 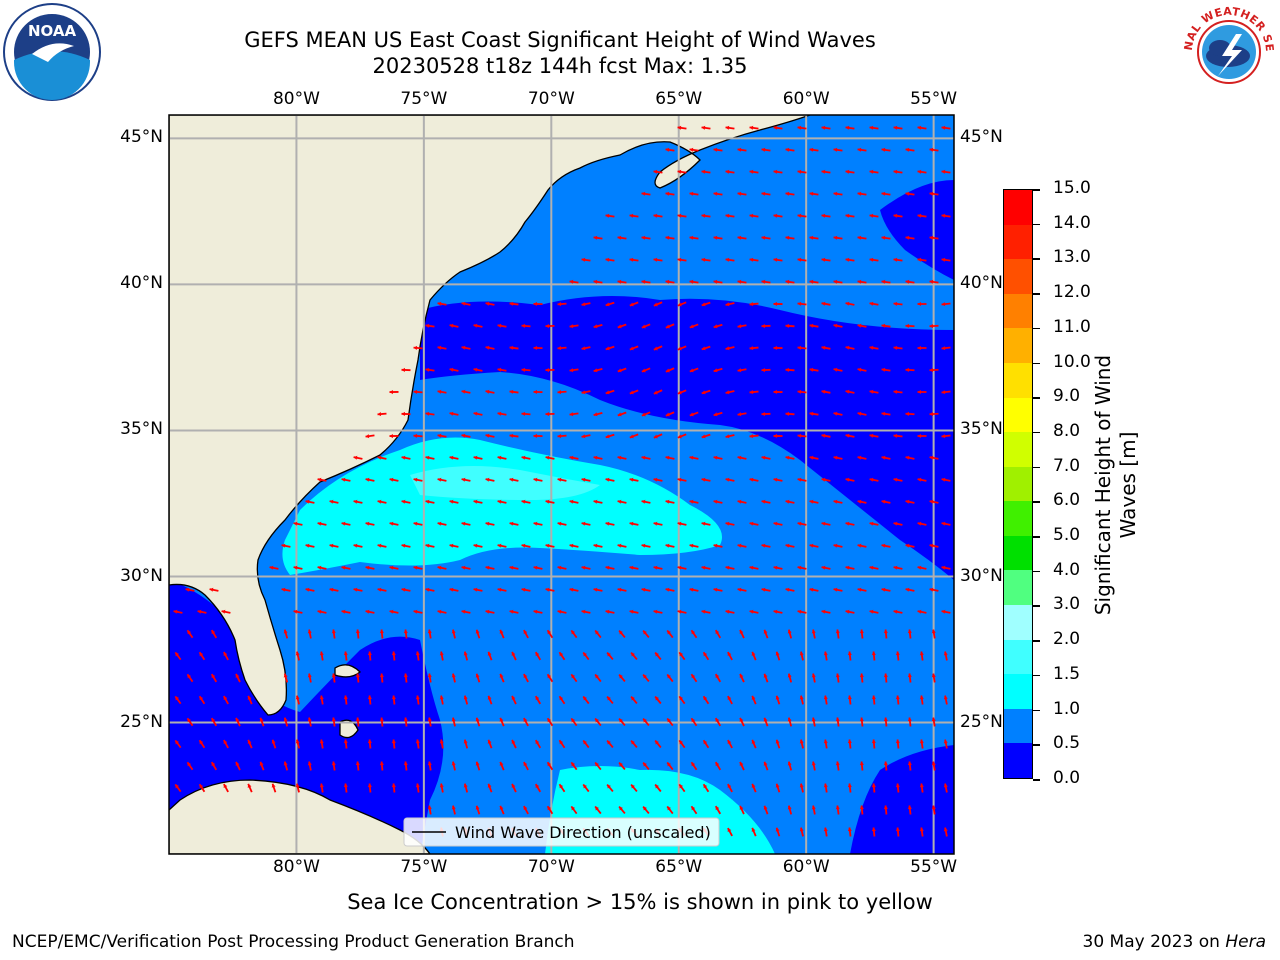 What do you see at coordinates (560, 66) in the screenshot?
I see `forecast-subtitle: 20230528 t18z 144h fcst Max: 1.35` at bounding box center [560, 66].